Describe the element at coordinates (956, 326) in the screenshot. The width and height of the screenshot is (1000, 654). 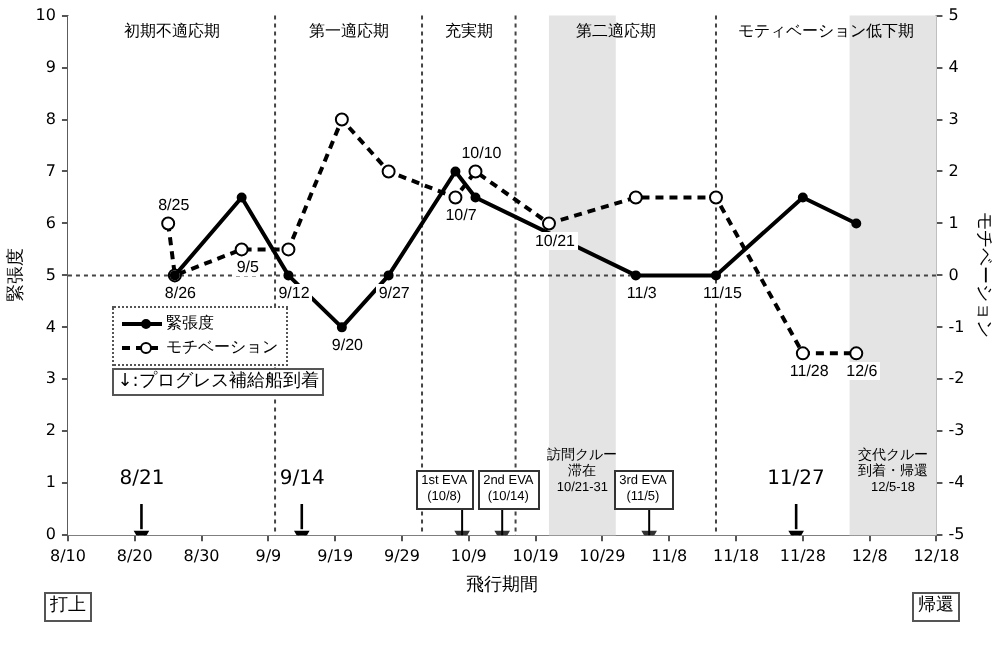
I see `y2-tick-label: -1` at that location.